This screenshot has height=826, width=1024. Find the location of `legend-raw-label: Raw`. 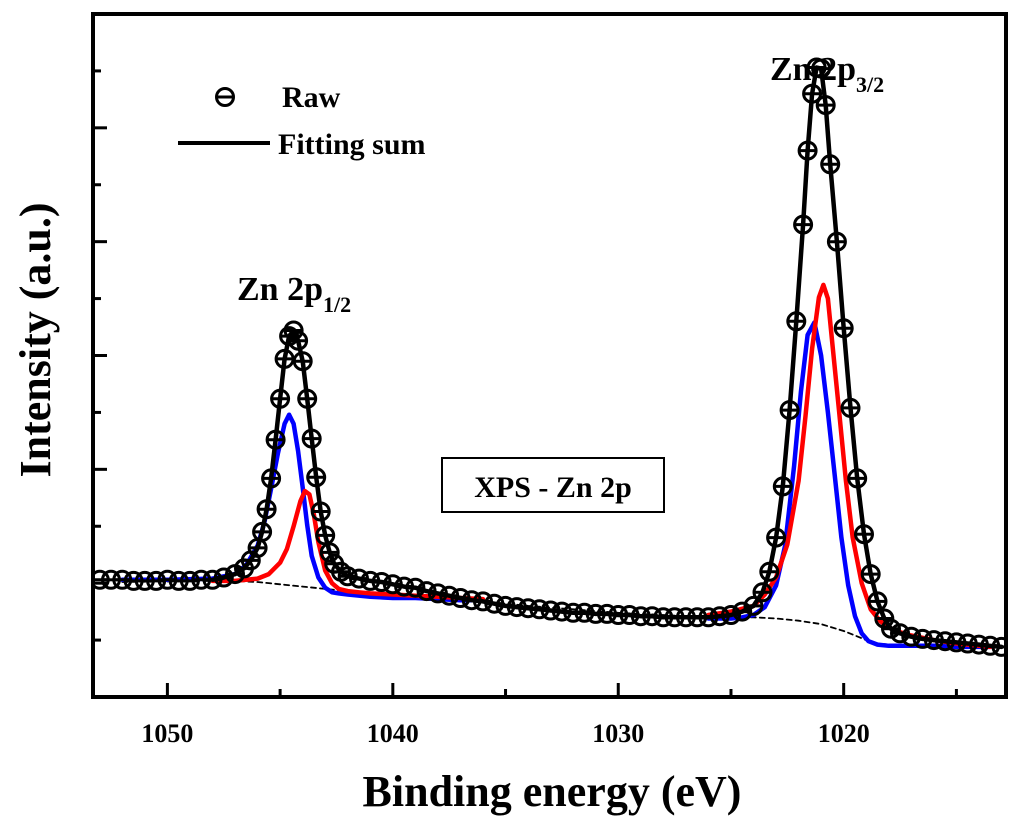

legend-raw-label: Raw is located at coordinates (311, 97).